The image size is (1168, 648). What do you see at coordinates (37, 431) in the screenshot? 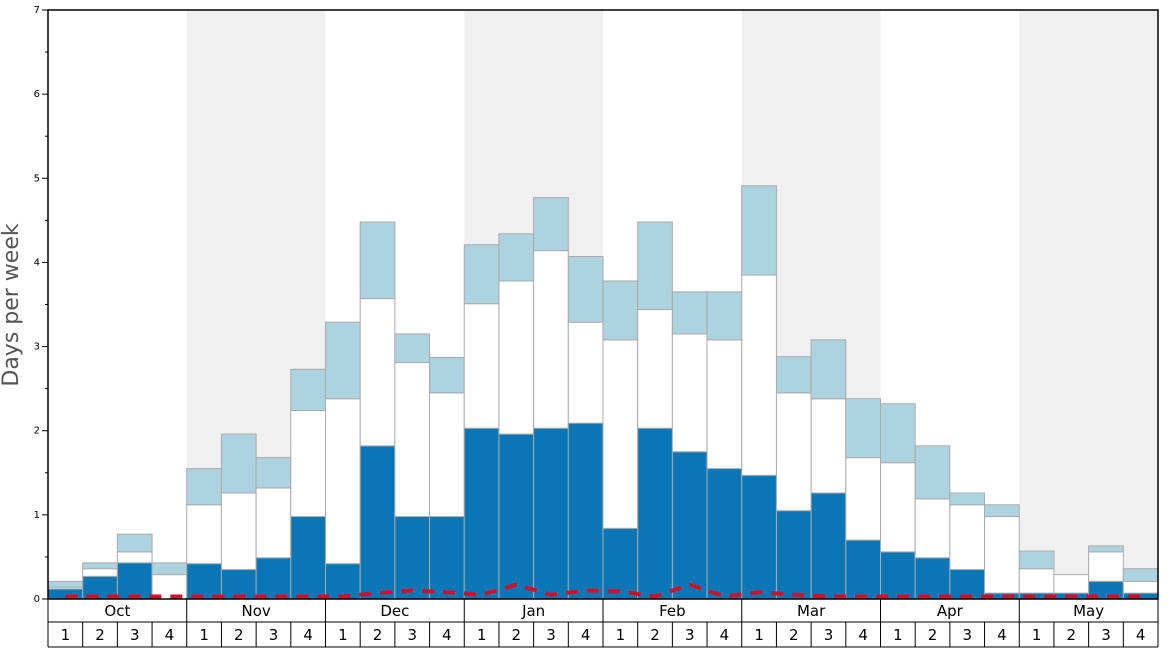
I see `y-tick-label: 2` at bounding box center [37, 431].